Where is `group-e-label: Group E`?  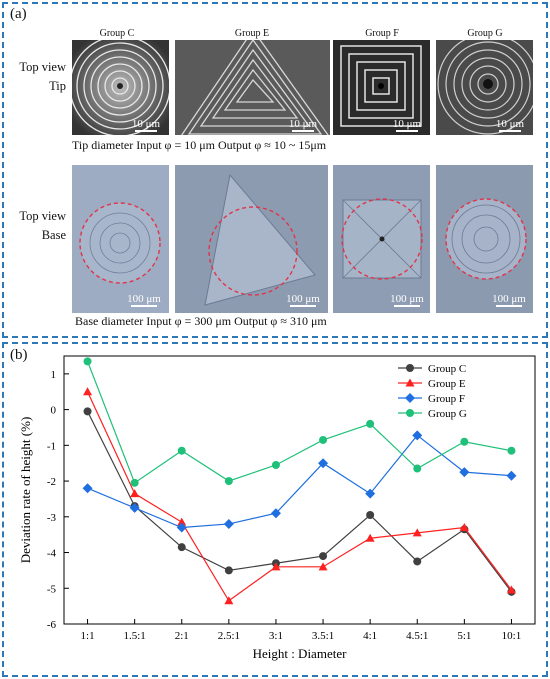 group-e-label: Group E is located at coordinates (252, 33).